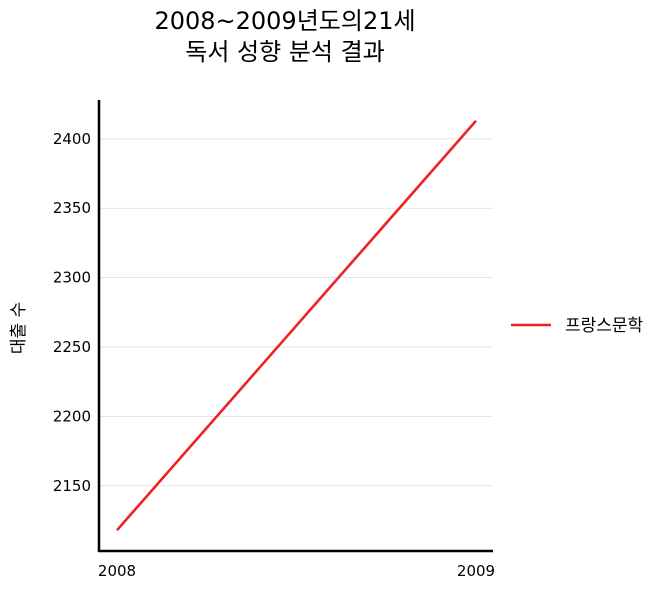 The height and width of the screenshot is (590, 670). What do you see at coordinates (72, 347) in the screenshot?
I see `y-tick-label: 2250` at bounding box center [72, 347].